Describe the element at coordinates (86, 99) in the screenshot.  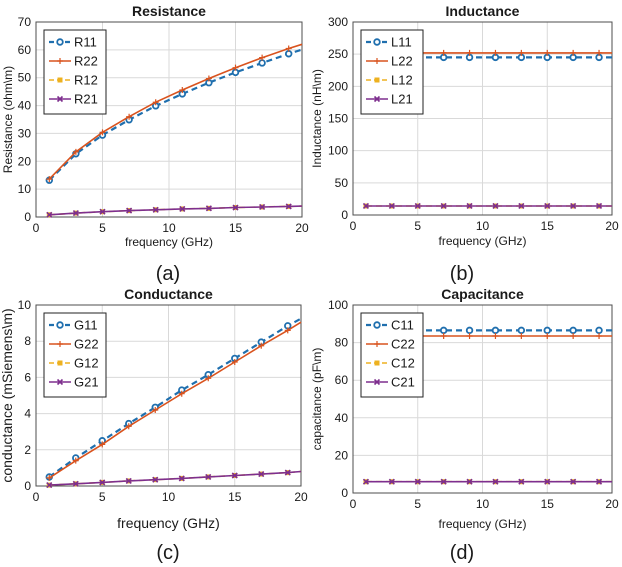
I see `legend-label: R21` at that location.